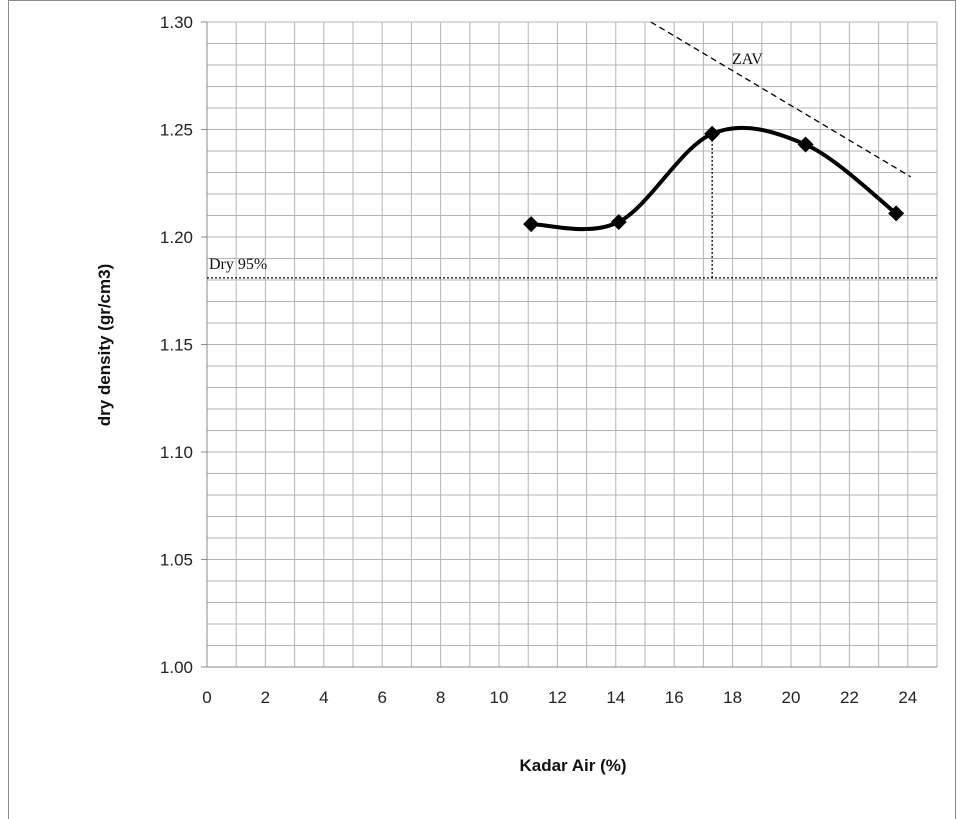 This screenshot has height=819, width=960. What do you see at coordinates (572, 765) in the screenshot?
I see `x-axis-title: Kadar Air (%)` at bounding box center [572, 765].